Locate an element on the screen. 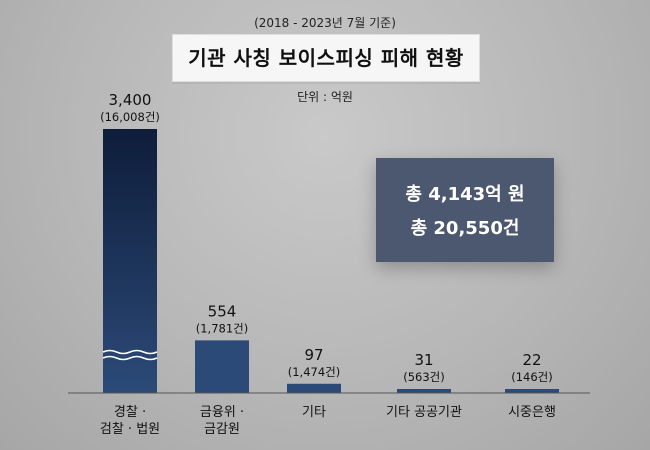  category-label: 시중은행 is located at coordinates (532, 412).